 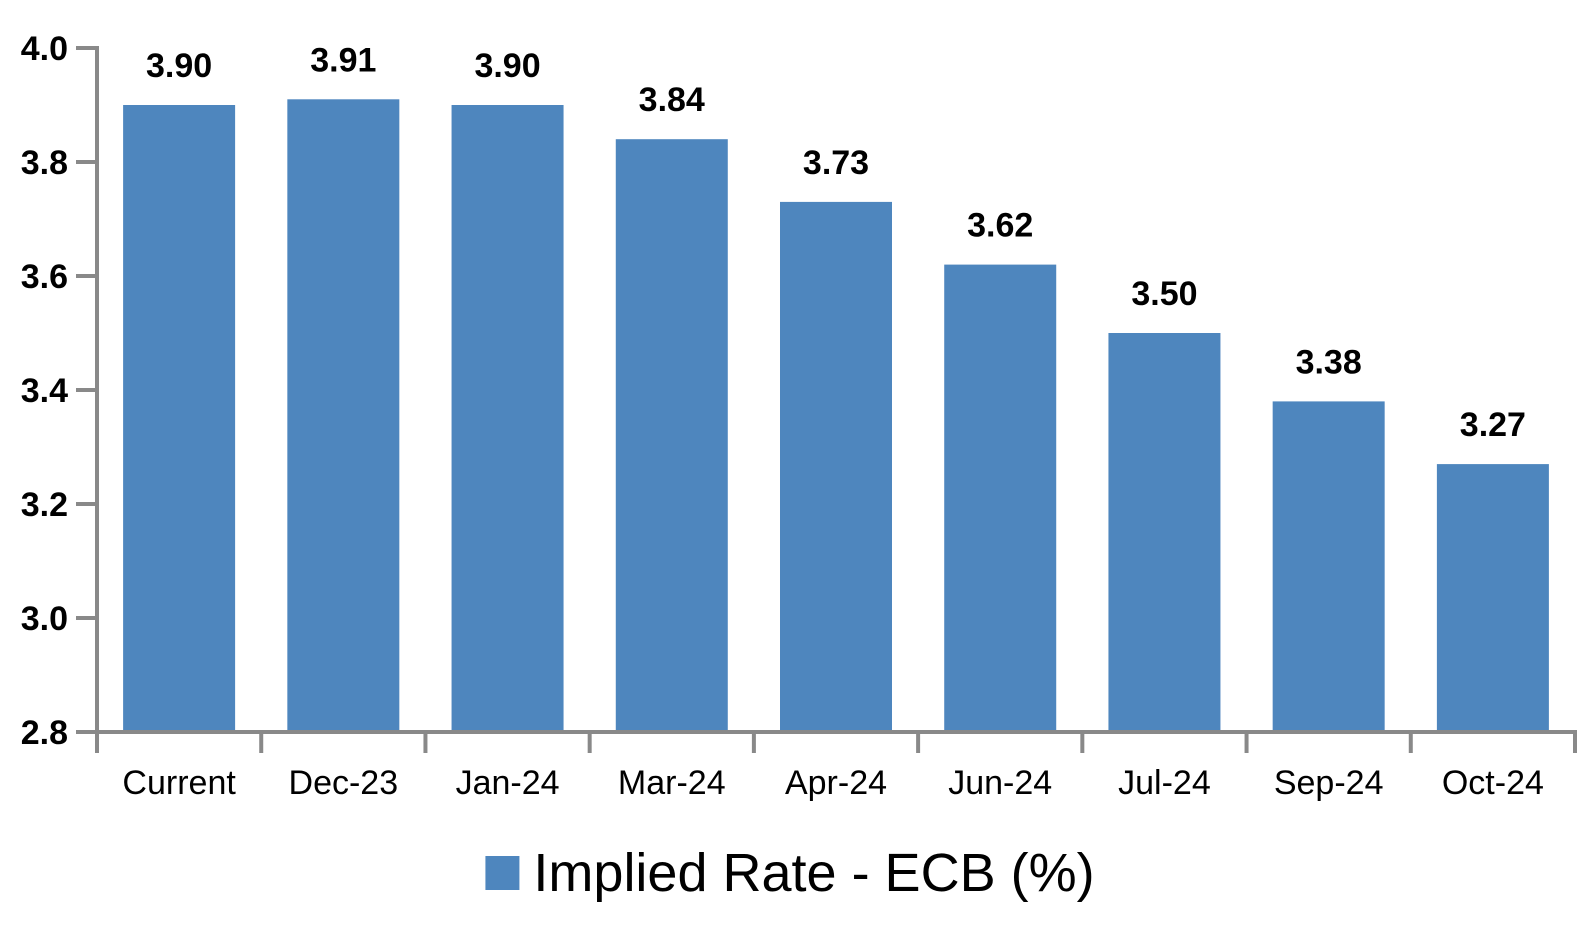 I want to click on x-category-label: Oct-24, so click(x=1493, y=783).